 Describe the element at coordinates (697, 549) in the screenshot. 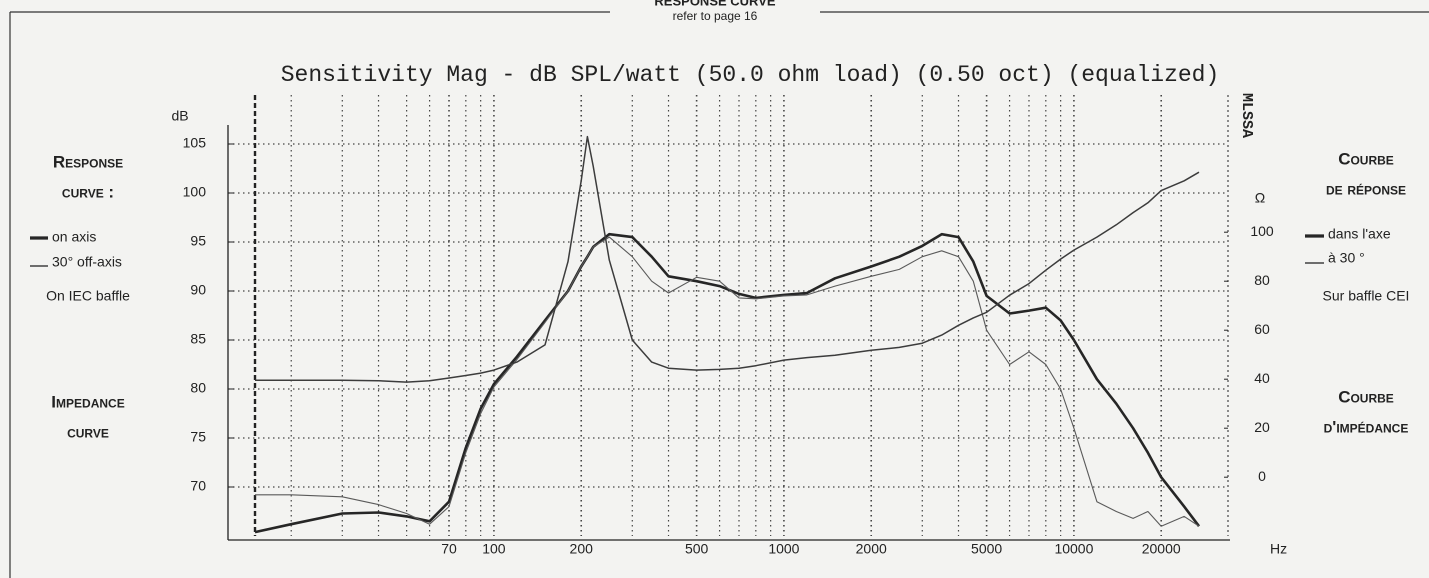

I see `x-tick-label: 500` at that location.